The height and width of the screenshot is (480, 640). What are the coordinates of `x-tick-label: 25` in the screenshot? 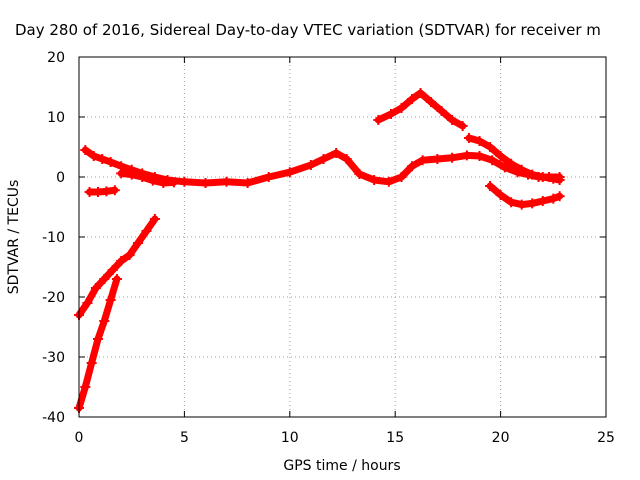 It's located at (606, 438).